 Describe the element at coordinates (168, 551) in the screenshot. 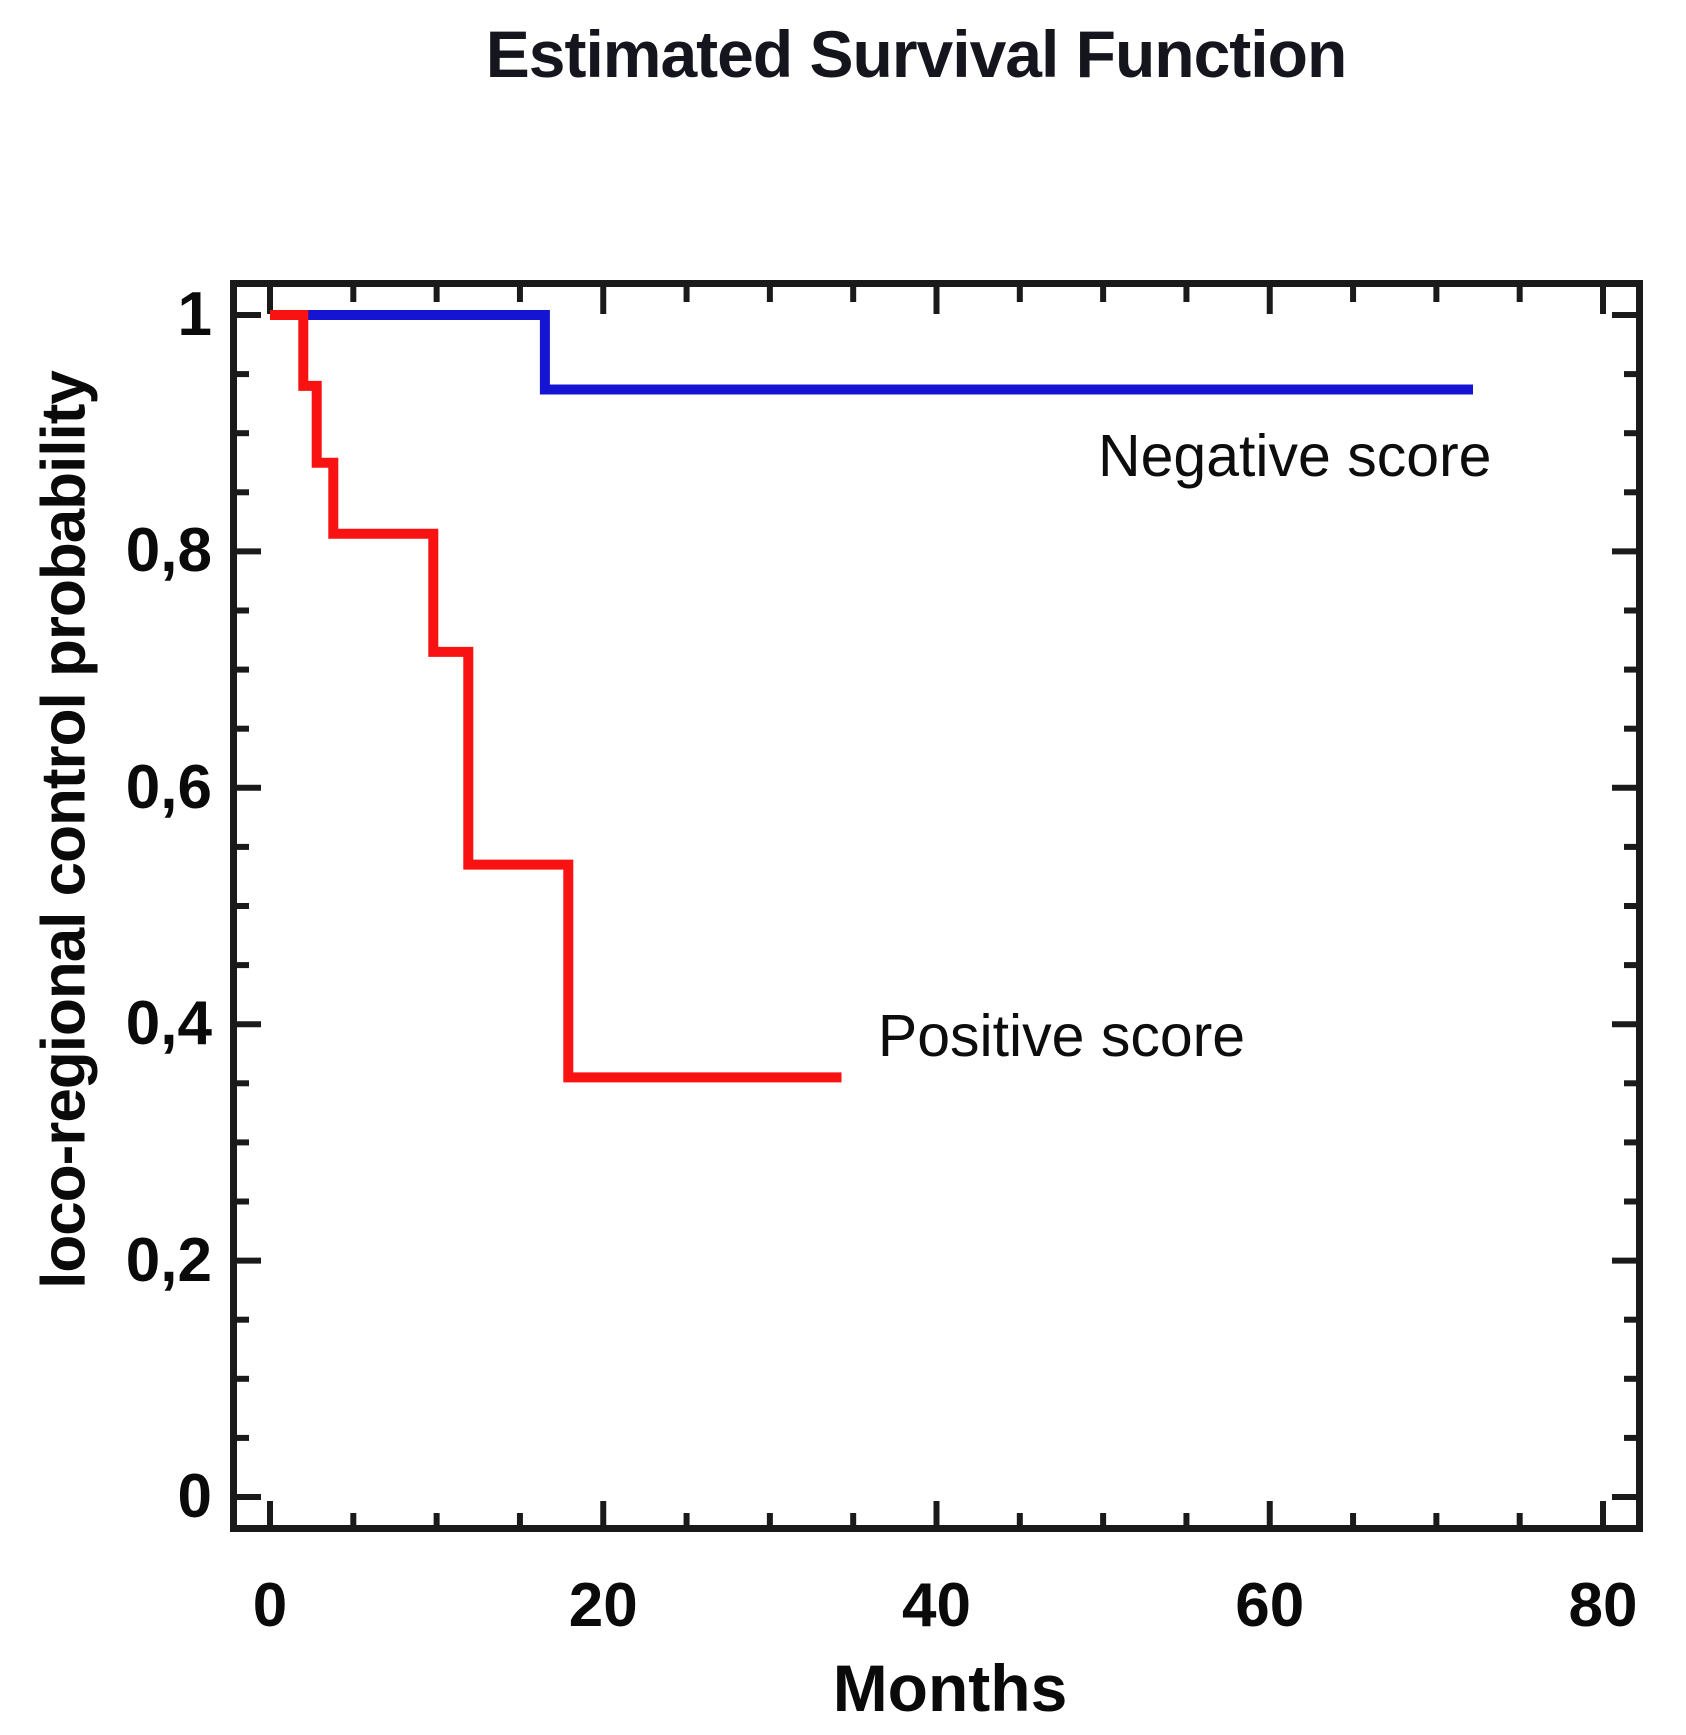

I see `y-tick-label: 0,8` at that location.